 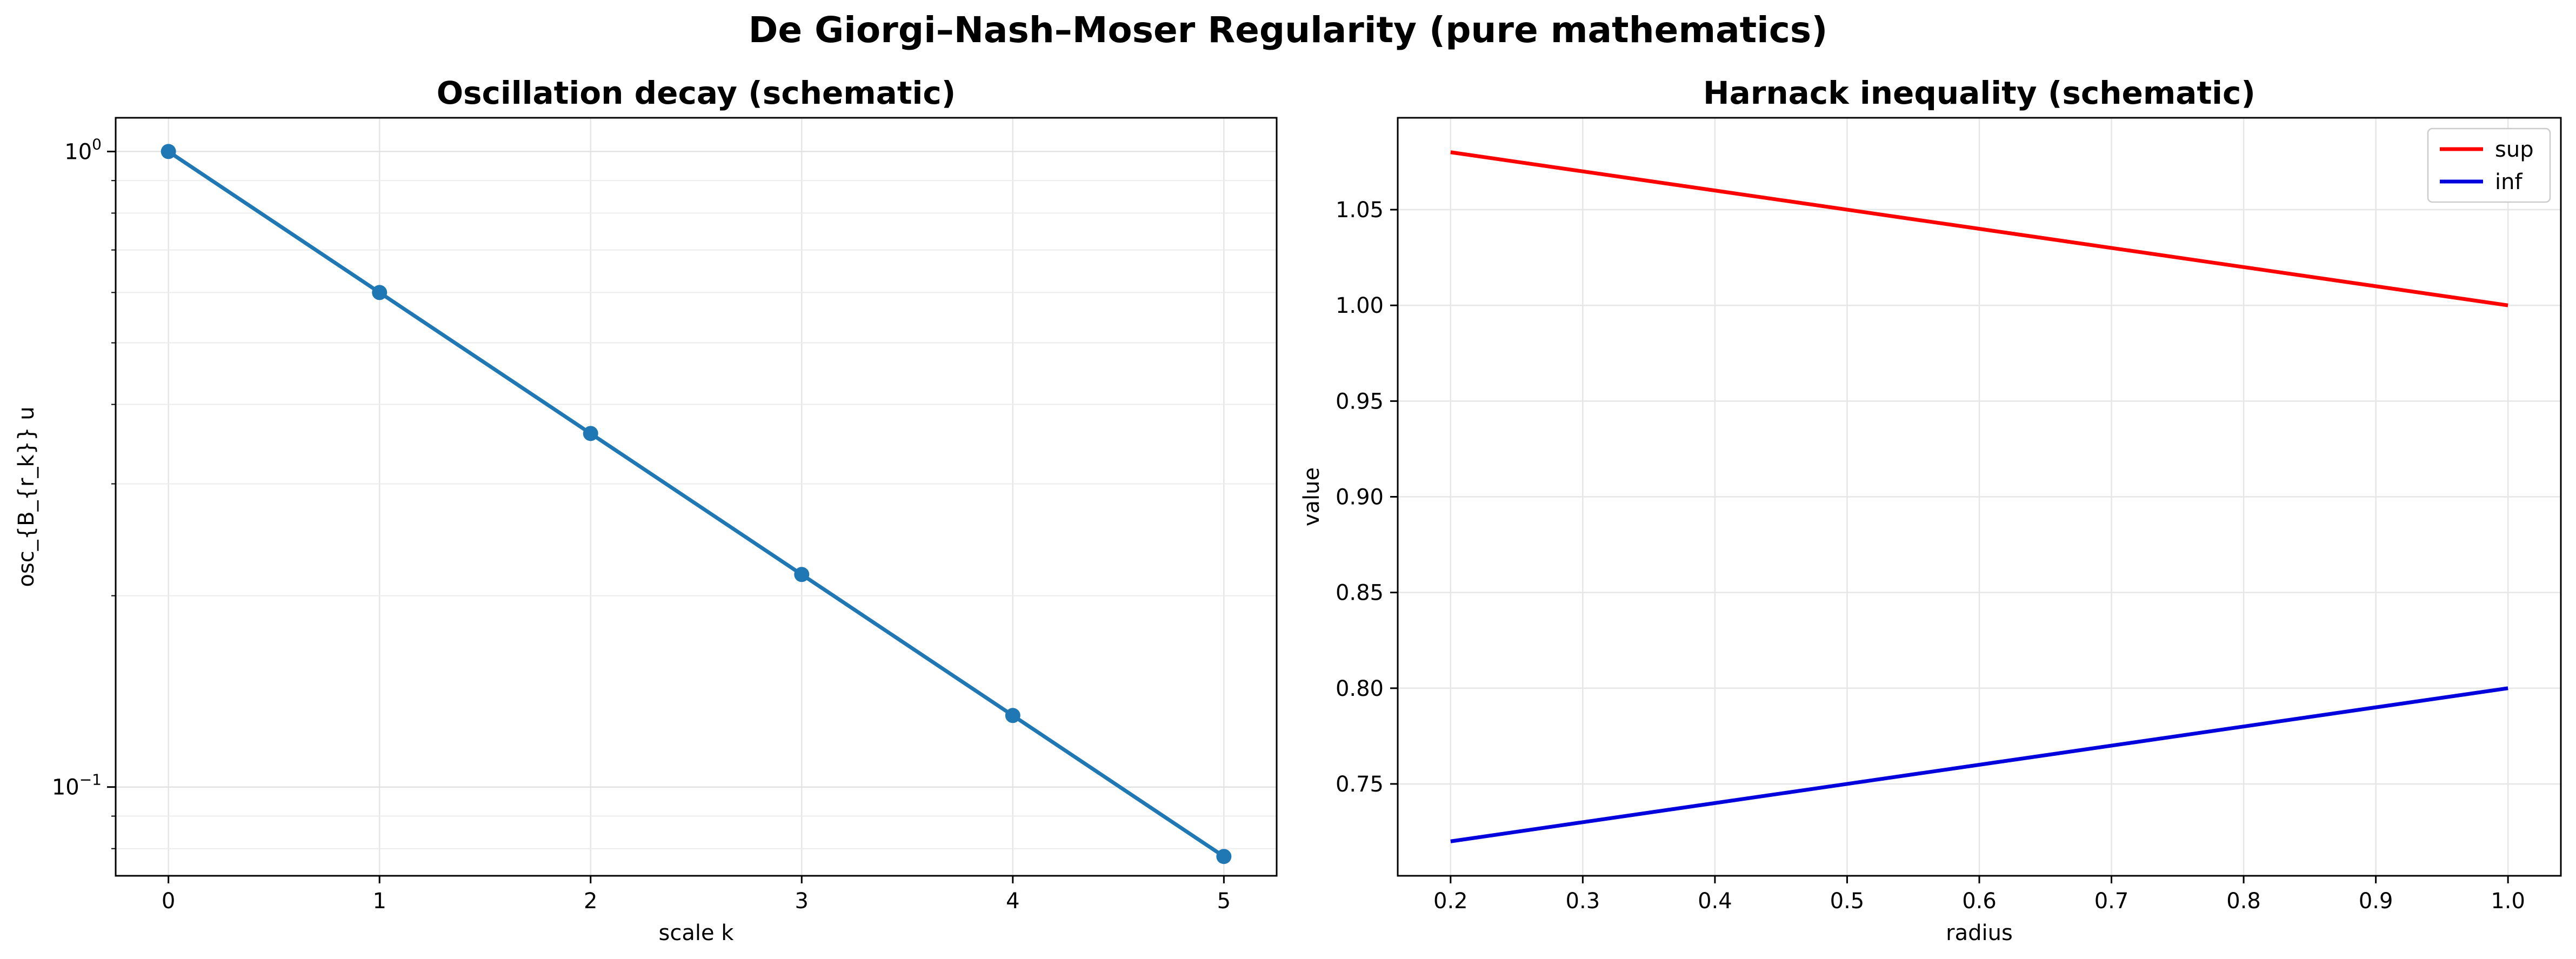 What do you see at coordinates (1360, 593) in the screenshot?
I see `y-tick-label: 0.85` at bounding box center [1360, 593].